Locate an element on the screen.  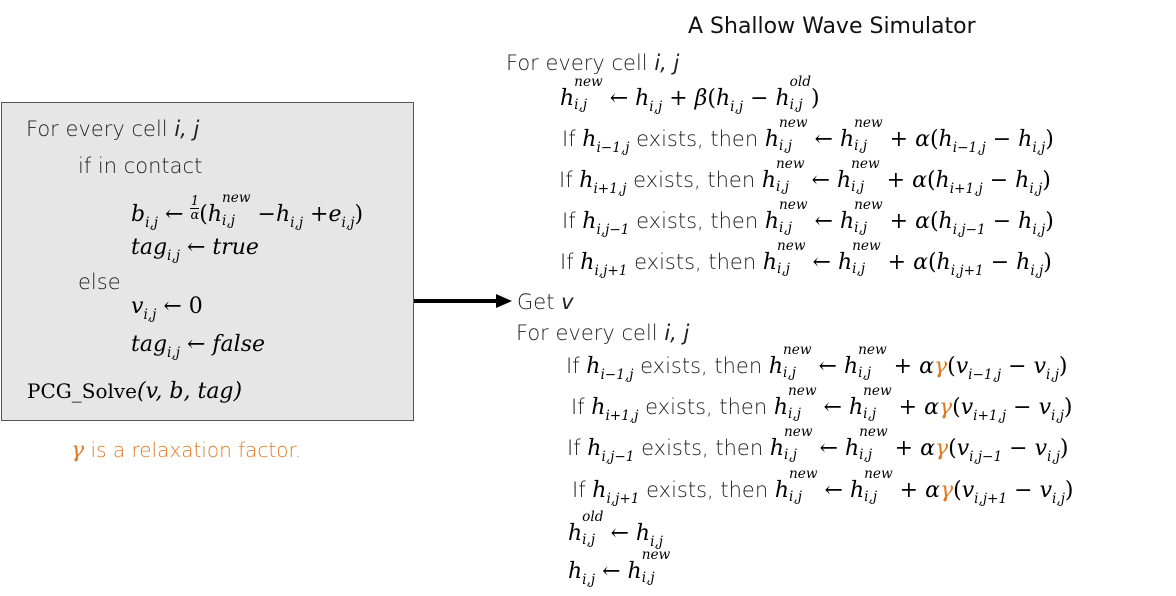
ij-vars-1: i, j is located at coordinates (667, 63).